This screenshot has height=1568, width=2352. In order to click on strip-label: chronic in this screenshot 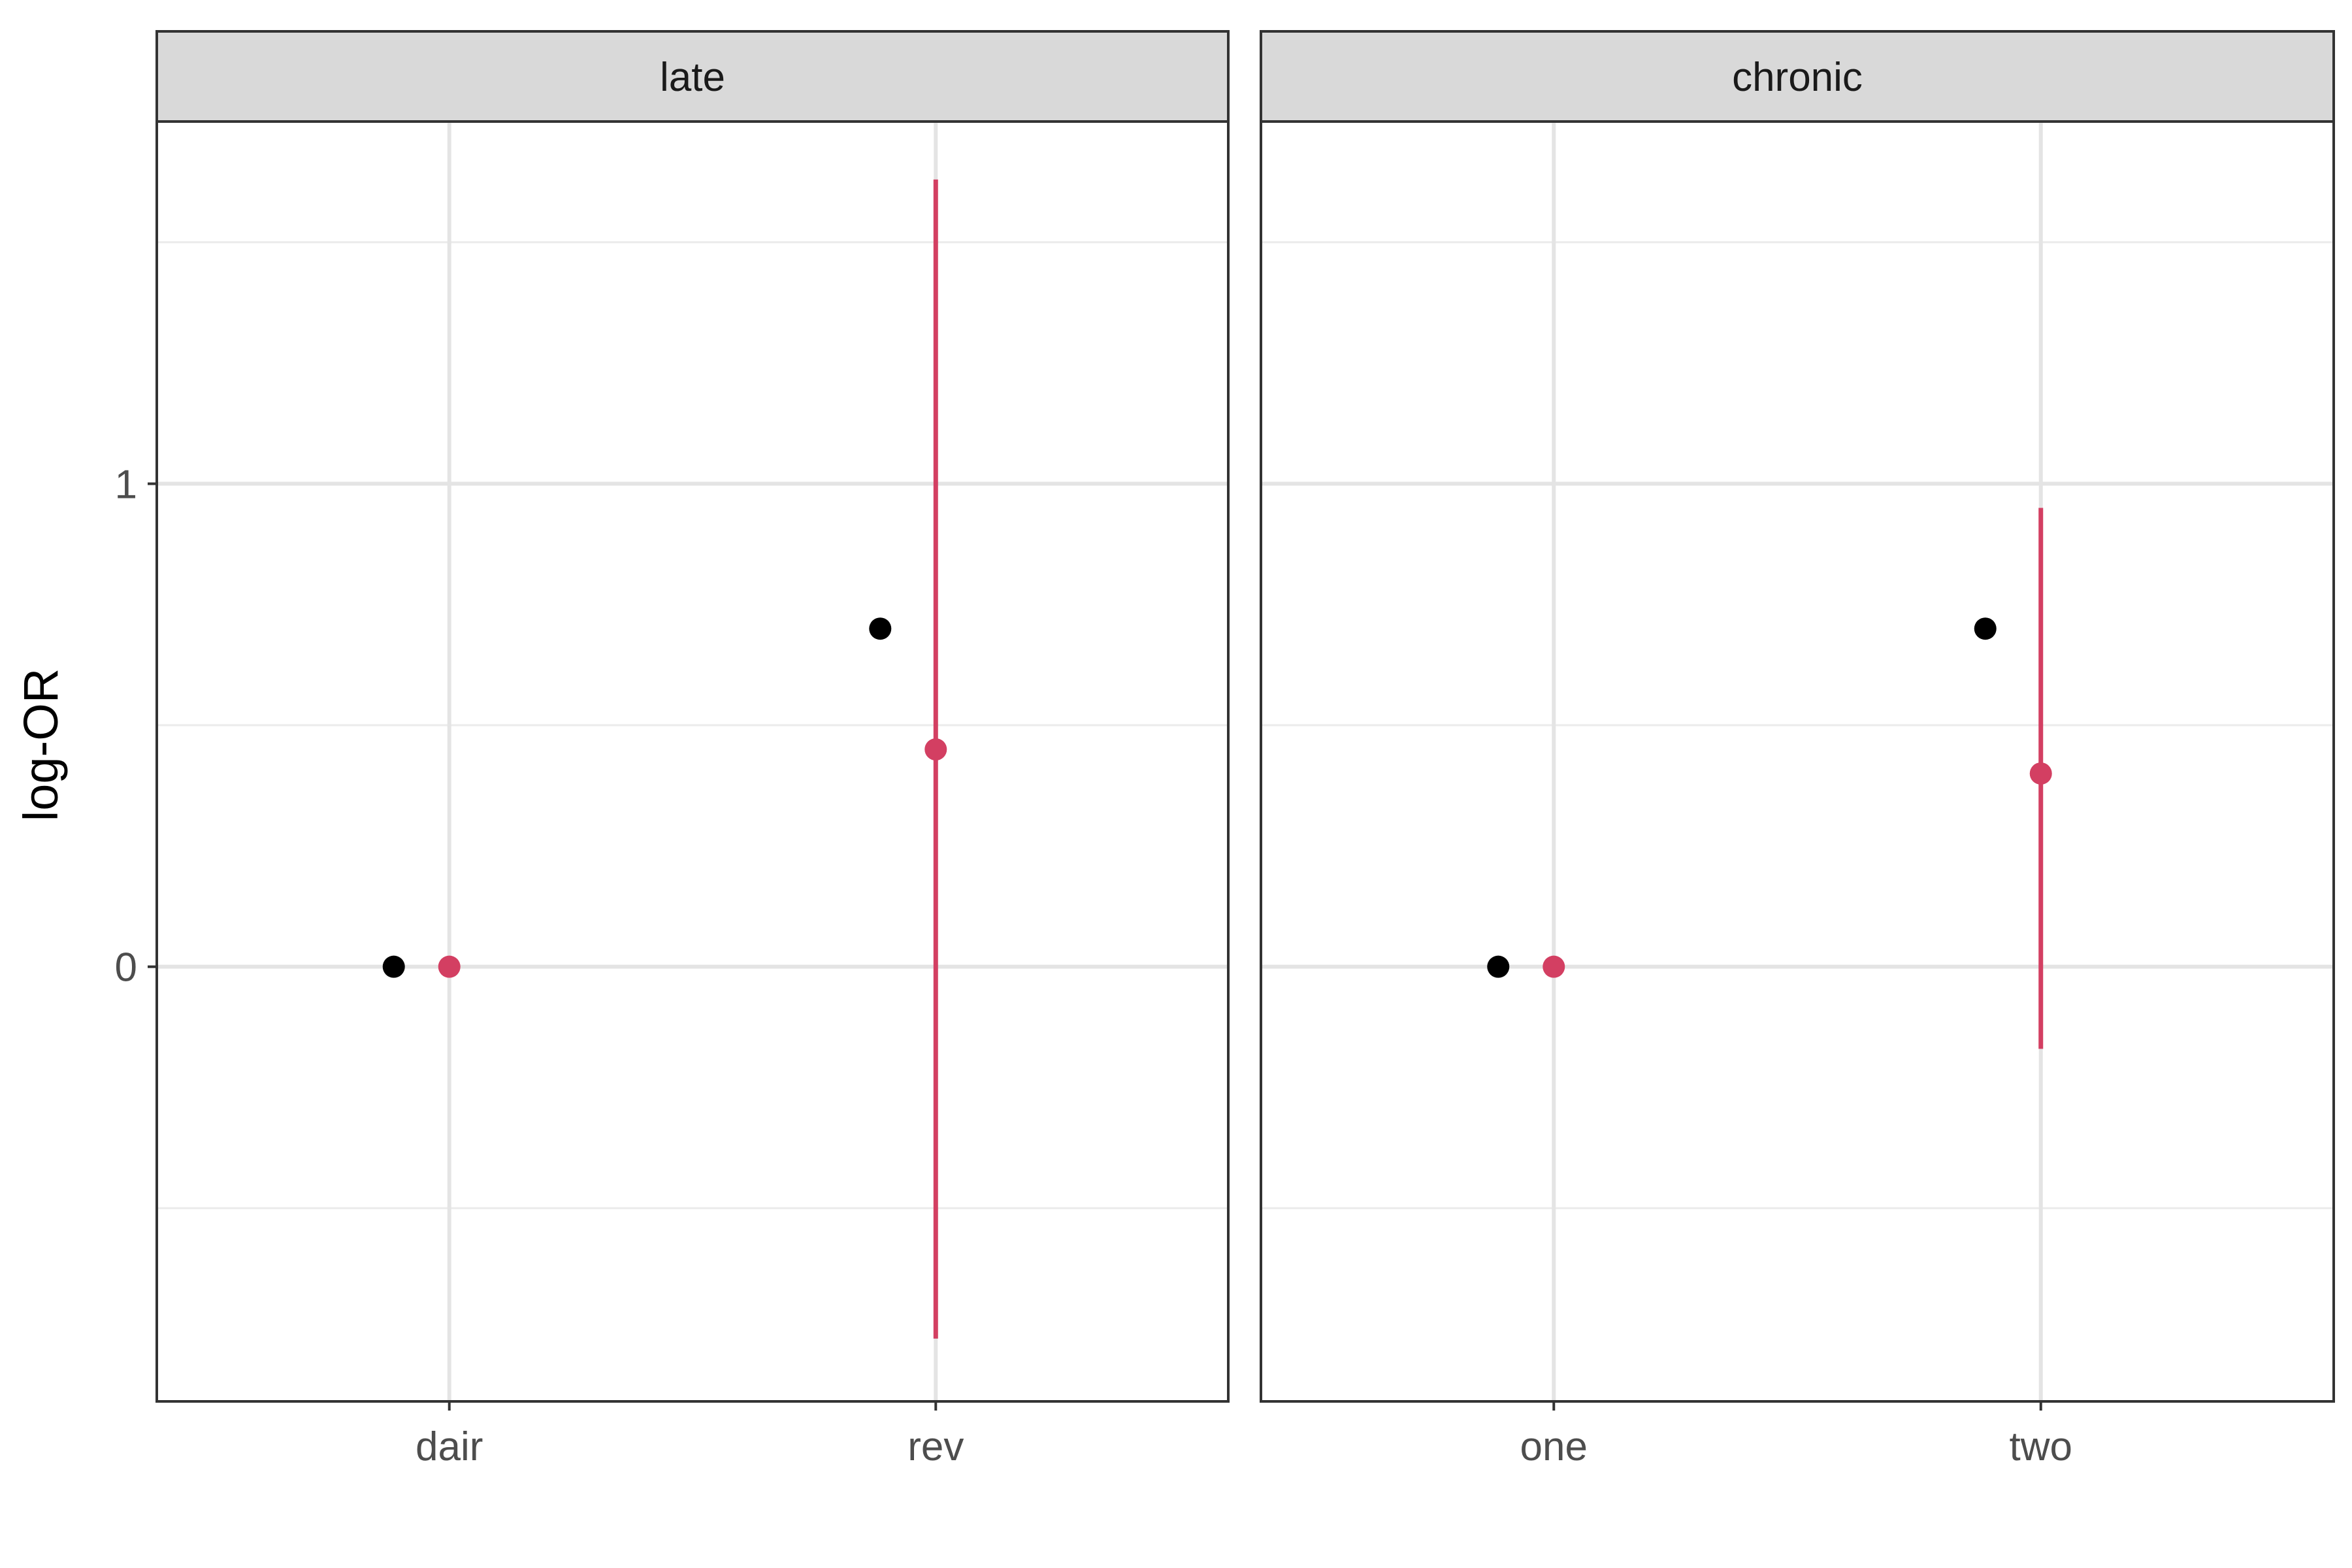, I will do `click(1797, 77)`.